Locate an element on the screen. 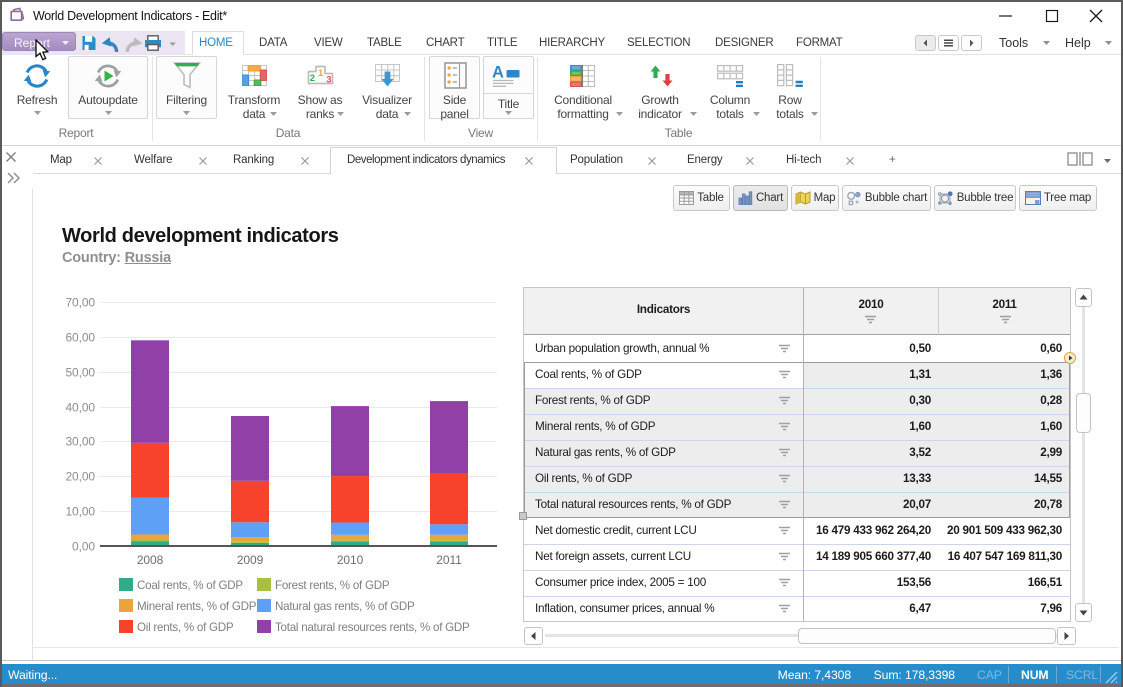 The height and width of the screenshot is (687, 1123). svg-text:Total natural resources rents,: Total natural resources rents, % of GDP is located at coordinates (372, 627).